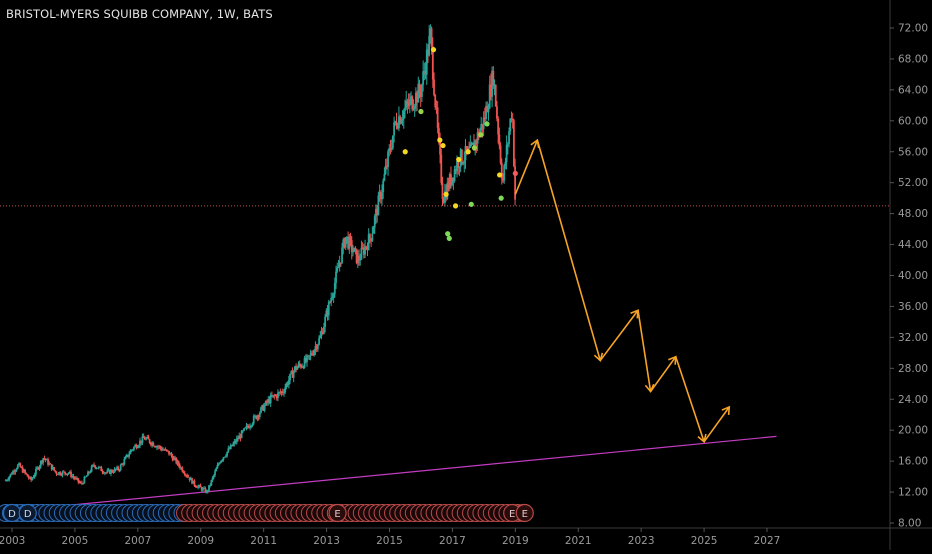  I want to click on y-tick-label: 28.00, so click(913, 369).